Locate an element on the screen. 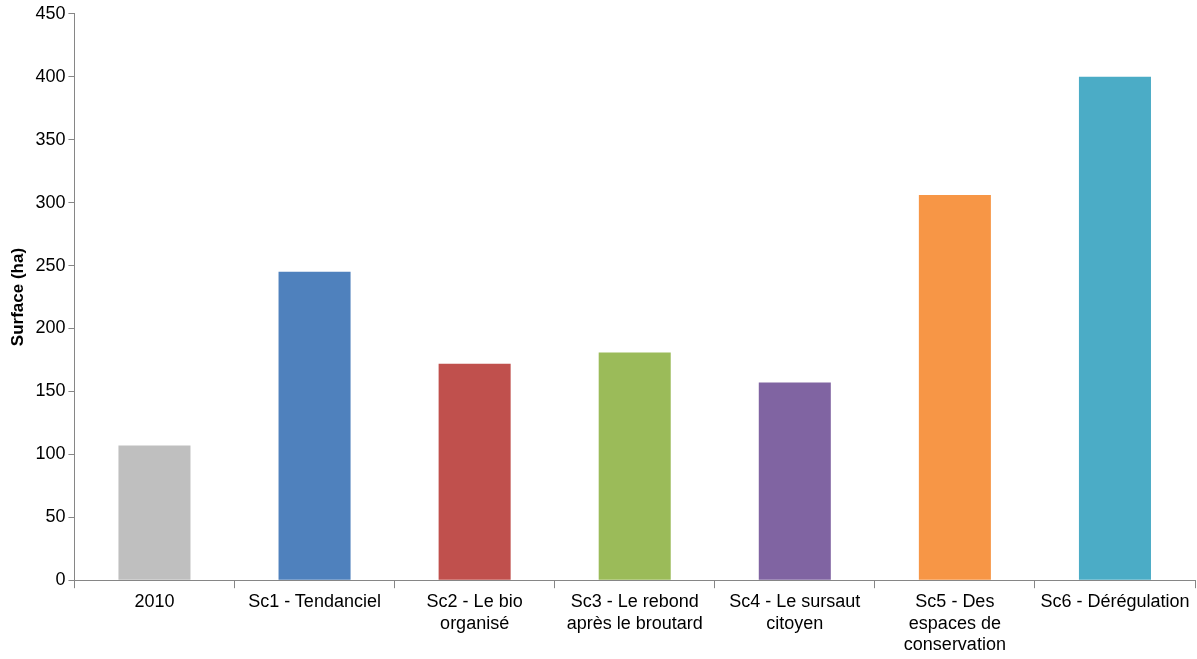 The width and height of the screenshot is (1197, 659). x-tick-label: Sc4 - Le sursaut citoyen is located at coordinates (795, 611).